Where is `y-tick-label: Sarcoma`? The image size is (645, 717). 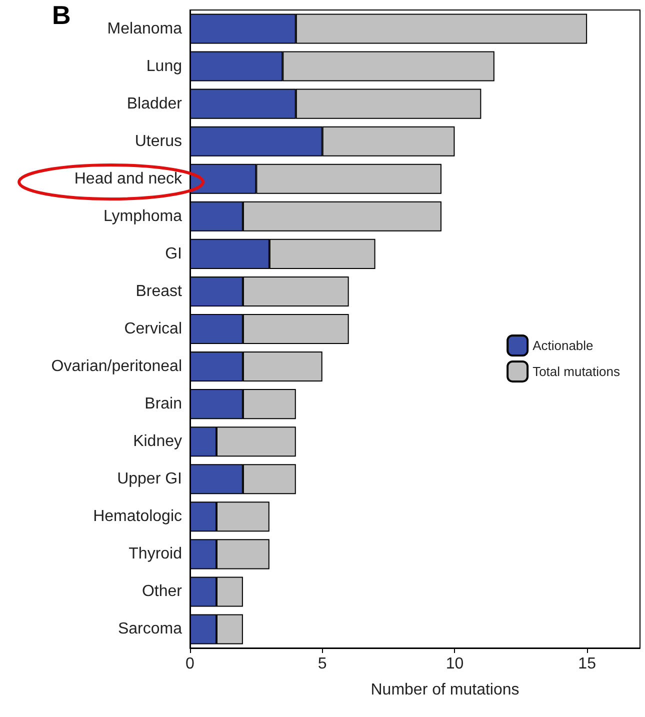 y-tick-label: Sarcoma is located at coordinates (150, 629).